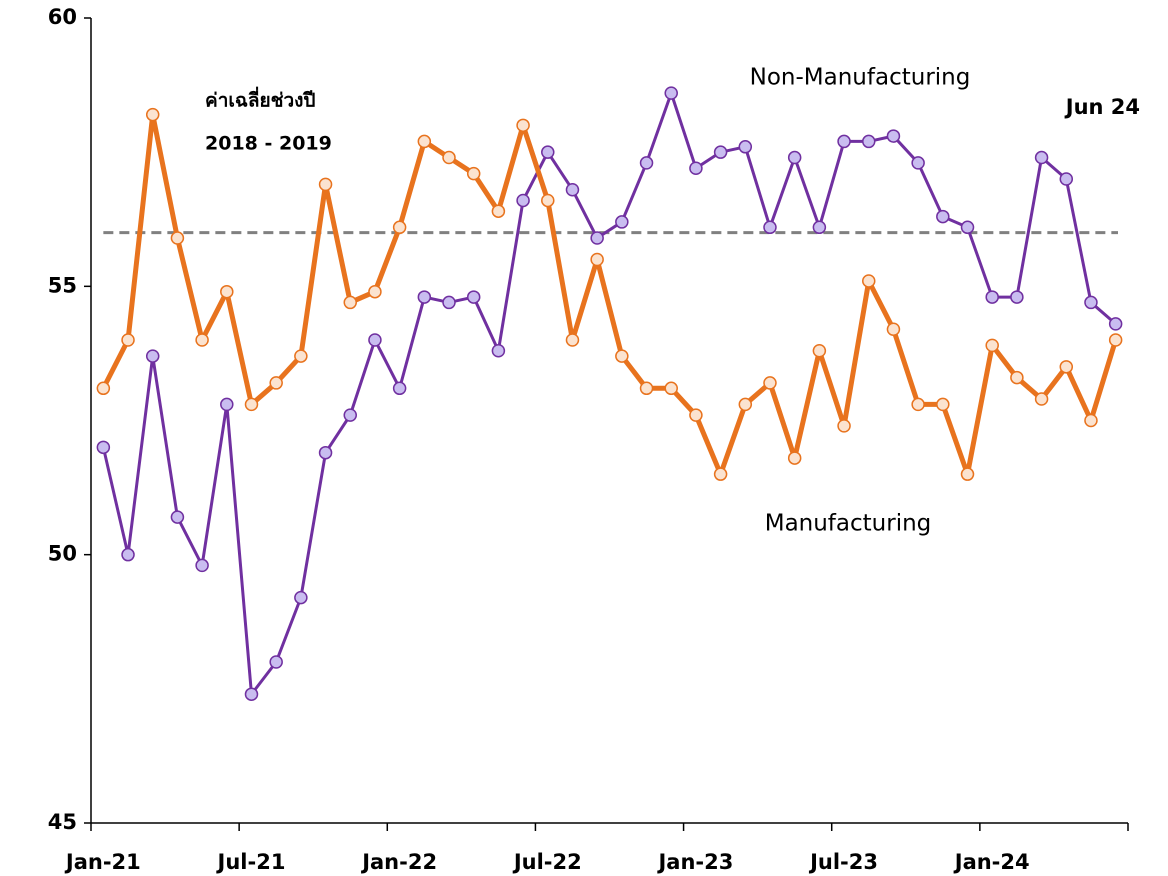 The height and width of the screenshot is (876, 1168). Describe the element at coordinates (547, 862) in the screenshot. I see `x-tick-label: Jul-22` at that location.